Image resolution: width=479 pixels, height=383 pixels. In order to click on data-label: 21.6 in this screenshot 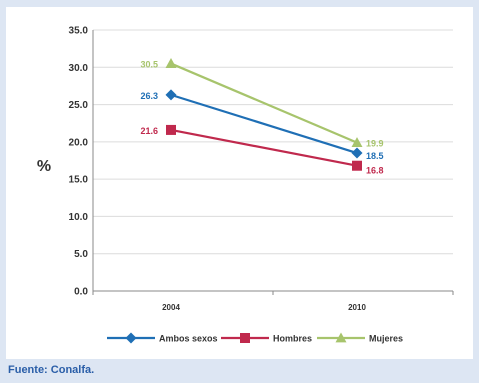, I will do `click(149, 131)`.